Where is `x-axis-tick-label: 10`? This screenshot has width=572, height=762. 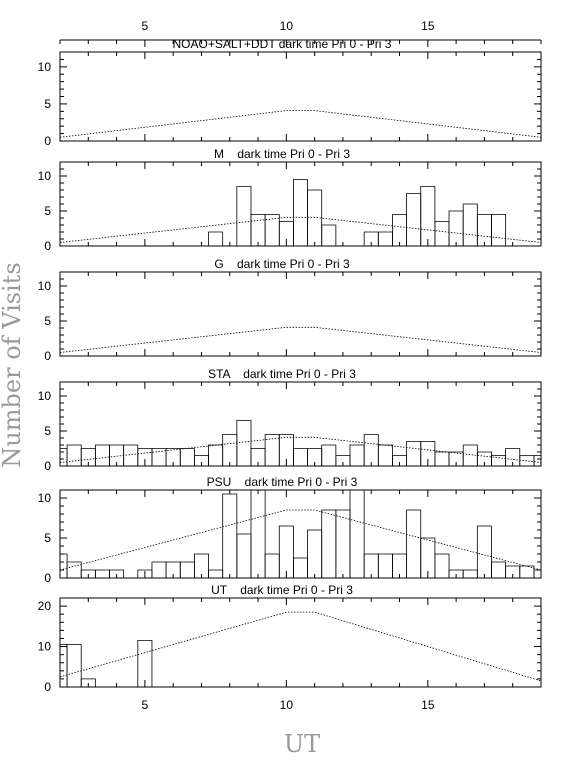 x-axis-tick-label: 10 is located at coordinates (287, 705).